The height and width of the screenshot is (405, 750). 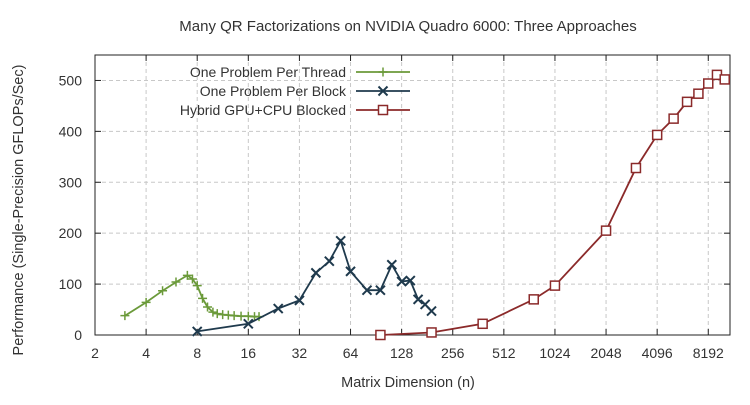 I want to click on series-one-problem-per-block, so click(x=314, y=286).